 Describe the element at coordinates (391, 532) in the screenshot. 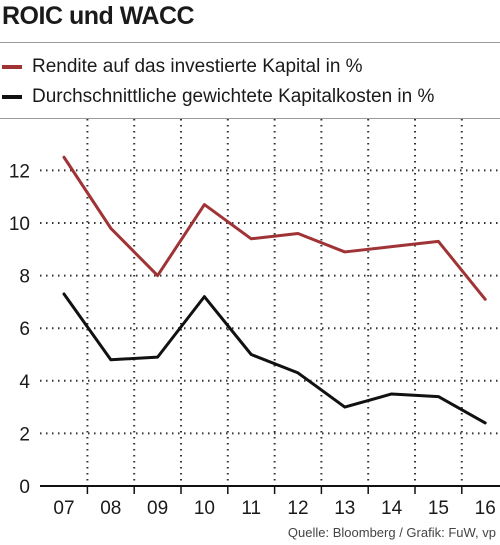

I see `source-note: Quelle: Bloomberg / Grafik: FuW, vp` at that location.